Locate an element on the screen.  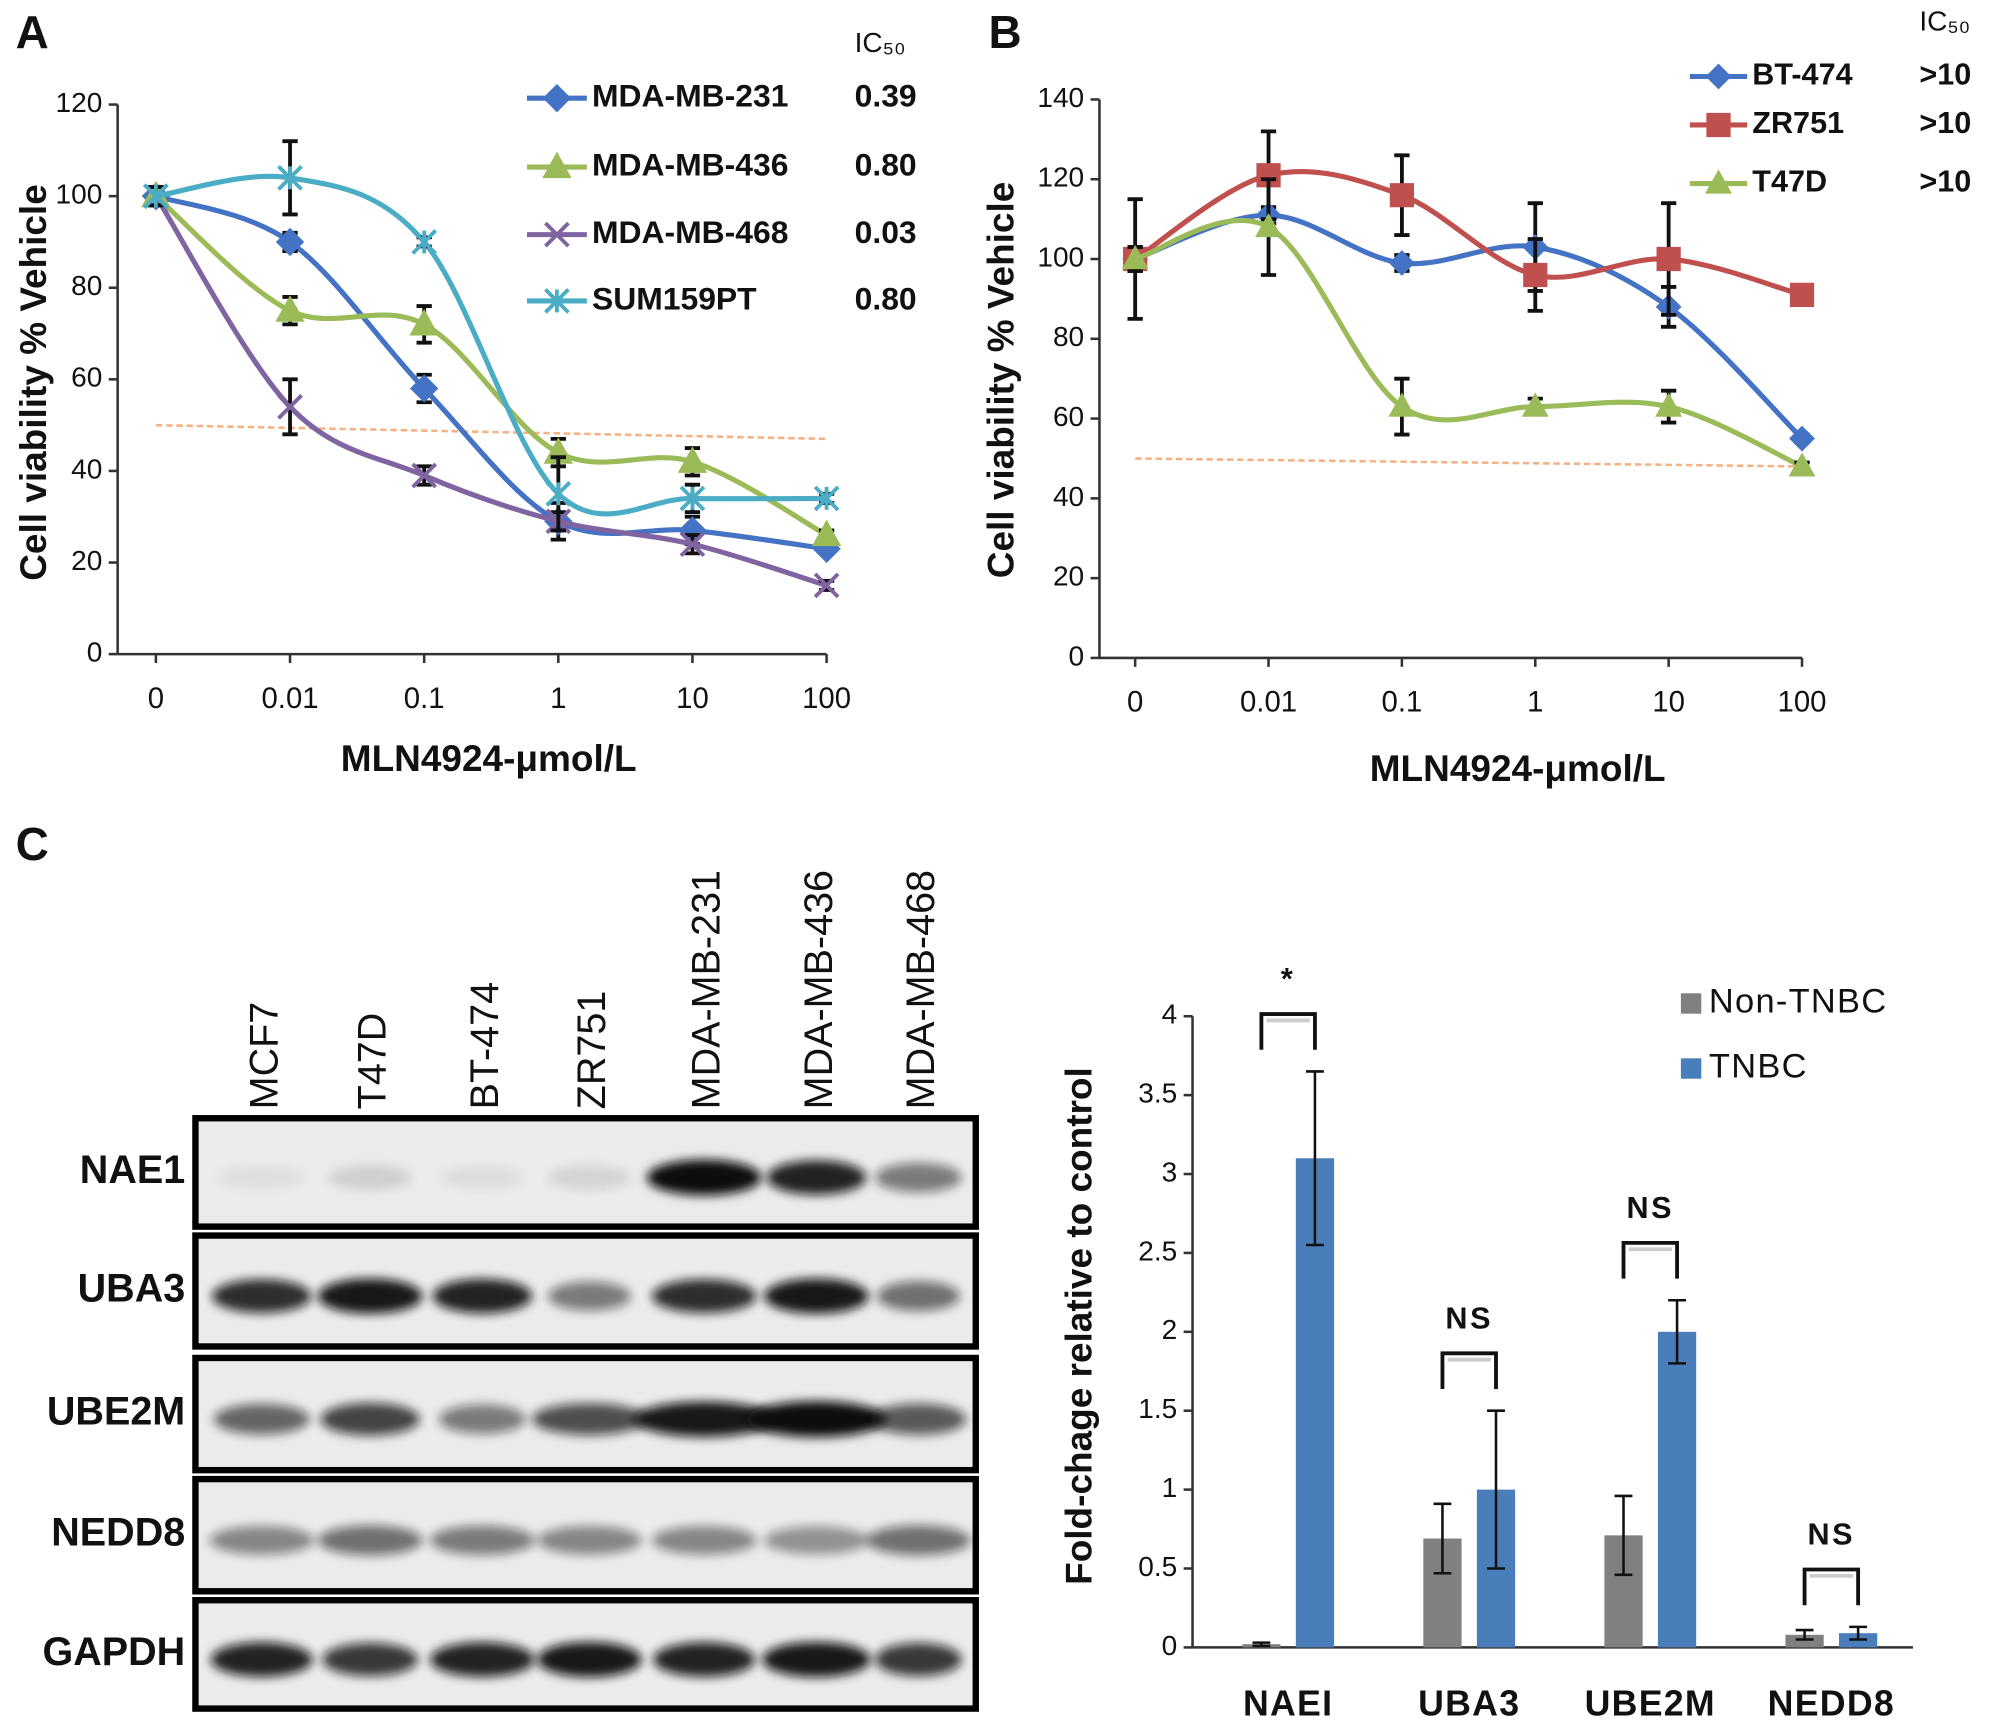
x-tick-label: 0 is located at coordinates (1135, 702).